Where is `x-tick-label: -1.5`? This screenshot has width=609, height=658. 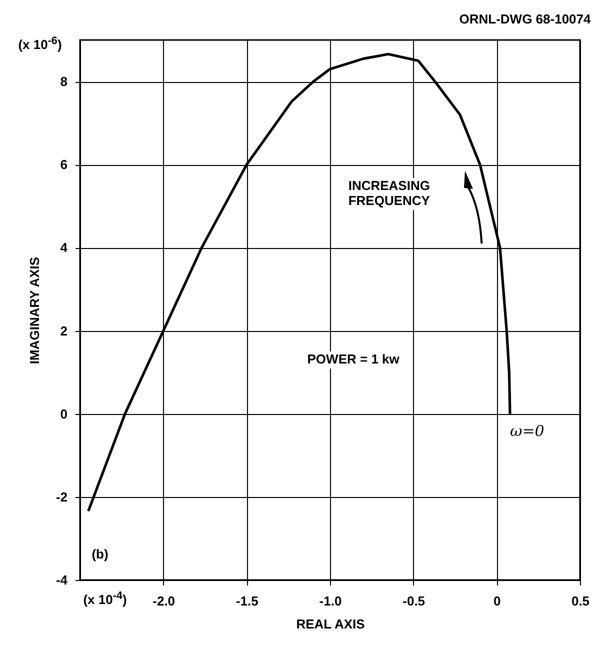 x-tick-label: -1.5 is located at coordinates (247, 601).